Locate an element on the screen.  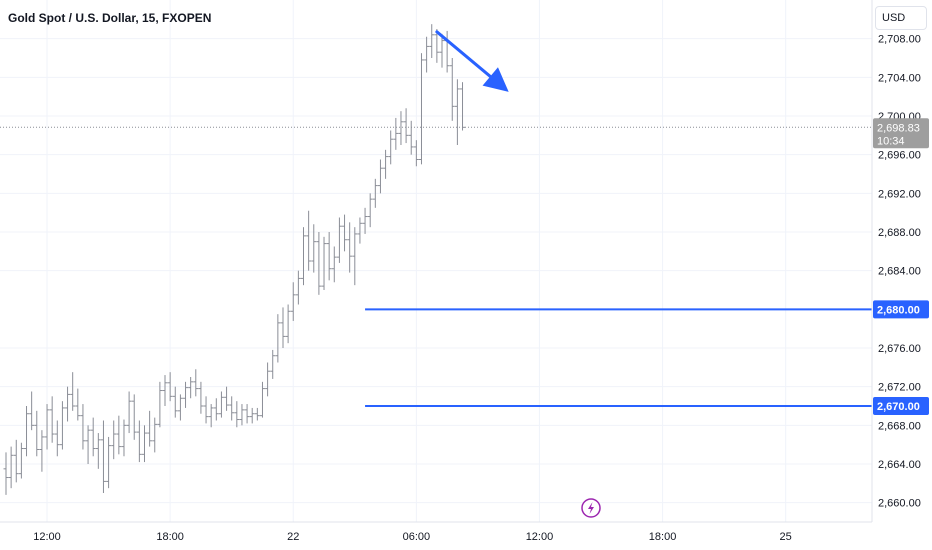
trend-arrow is located at coordinates (472, 61).